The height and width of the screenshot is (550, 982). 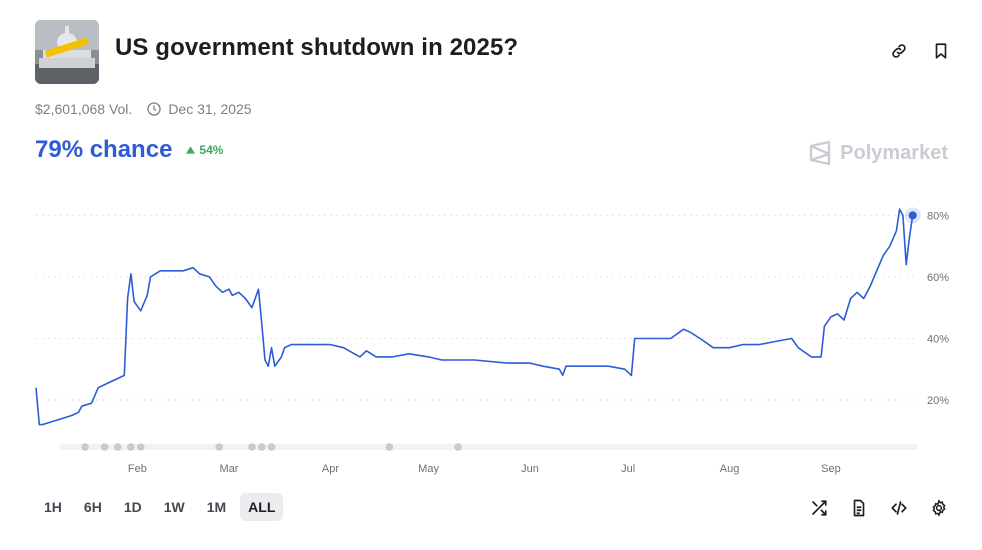 I want to click on x-tick-label: Sep, so click(x=831, y=469).